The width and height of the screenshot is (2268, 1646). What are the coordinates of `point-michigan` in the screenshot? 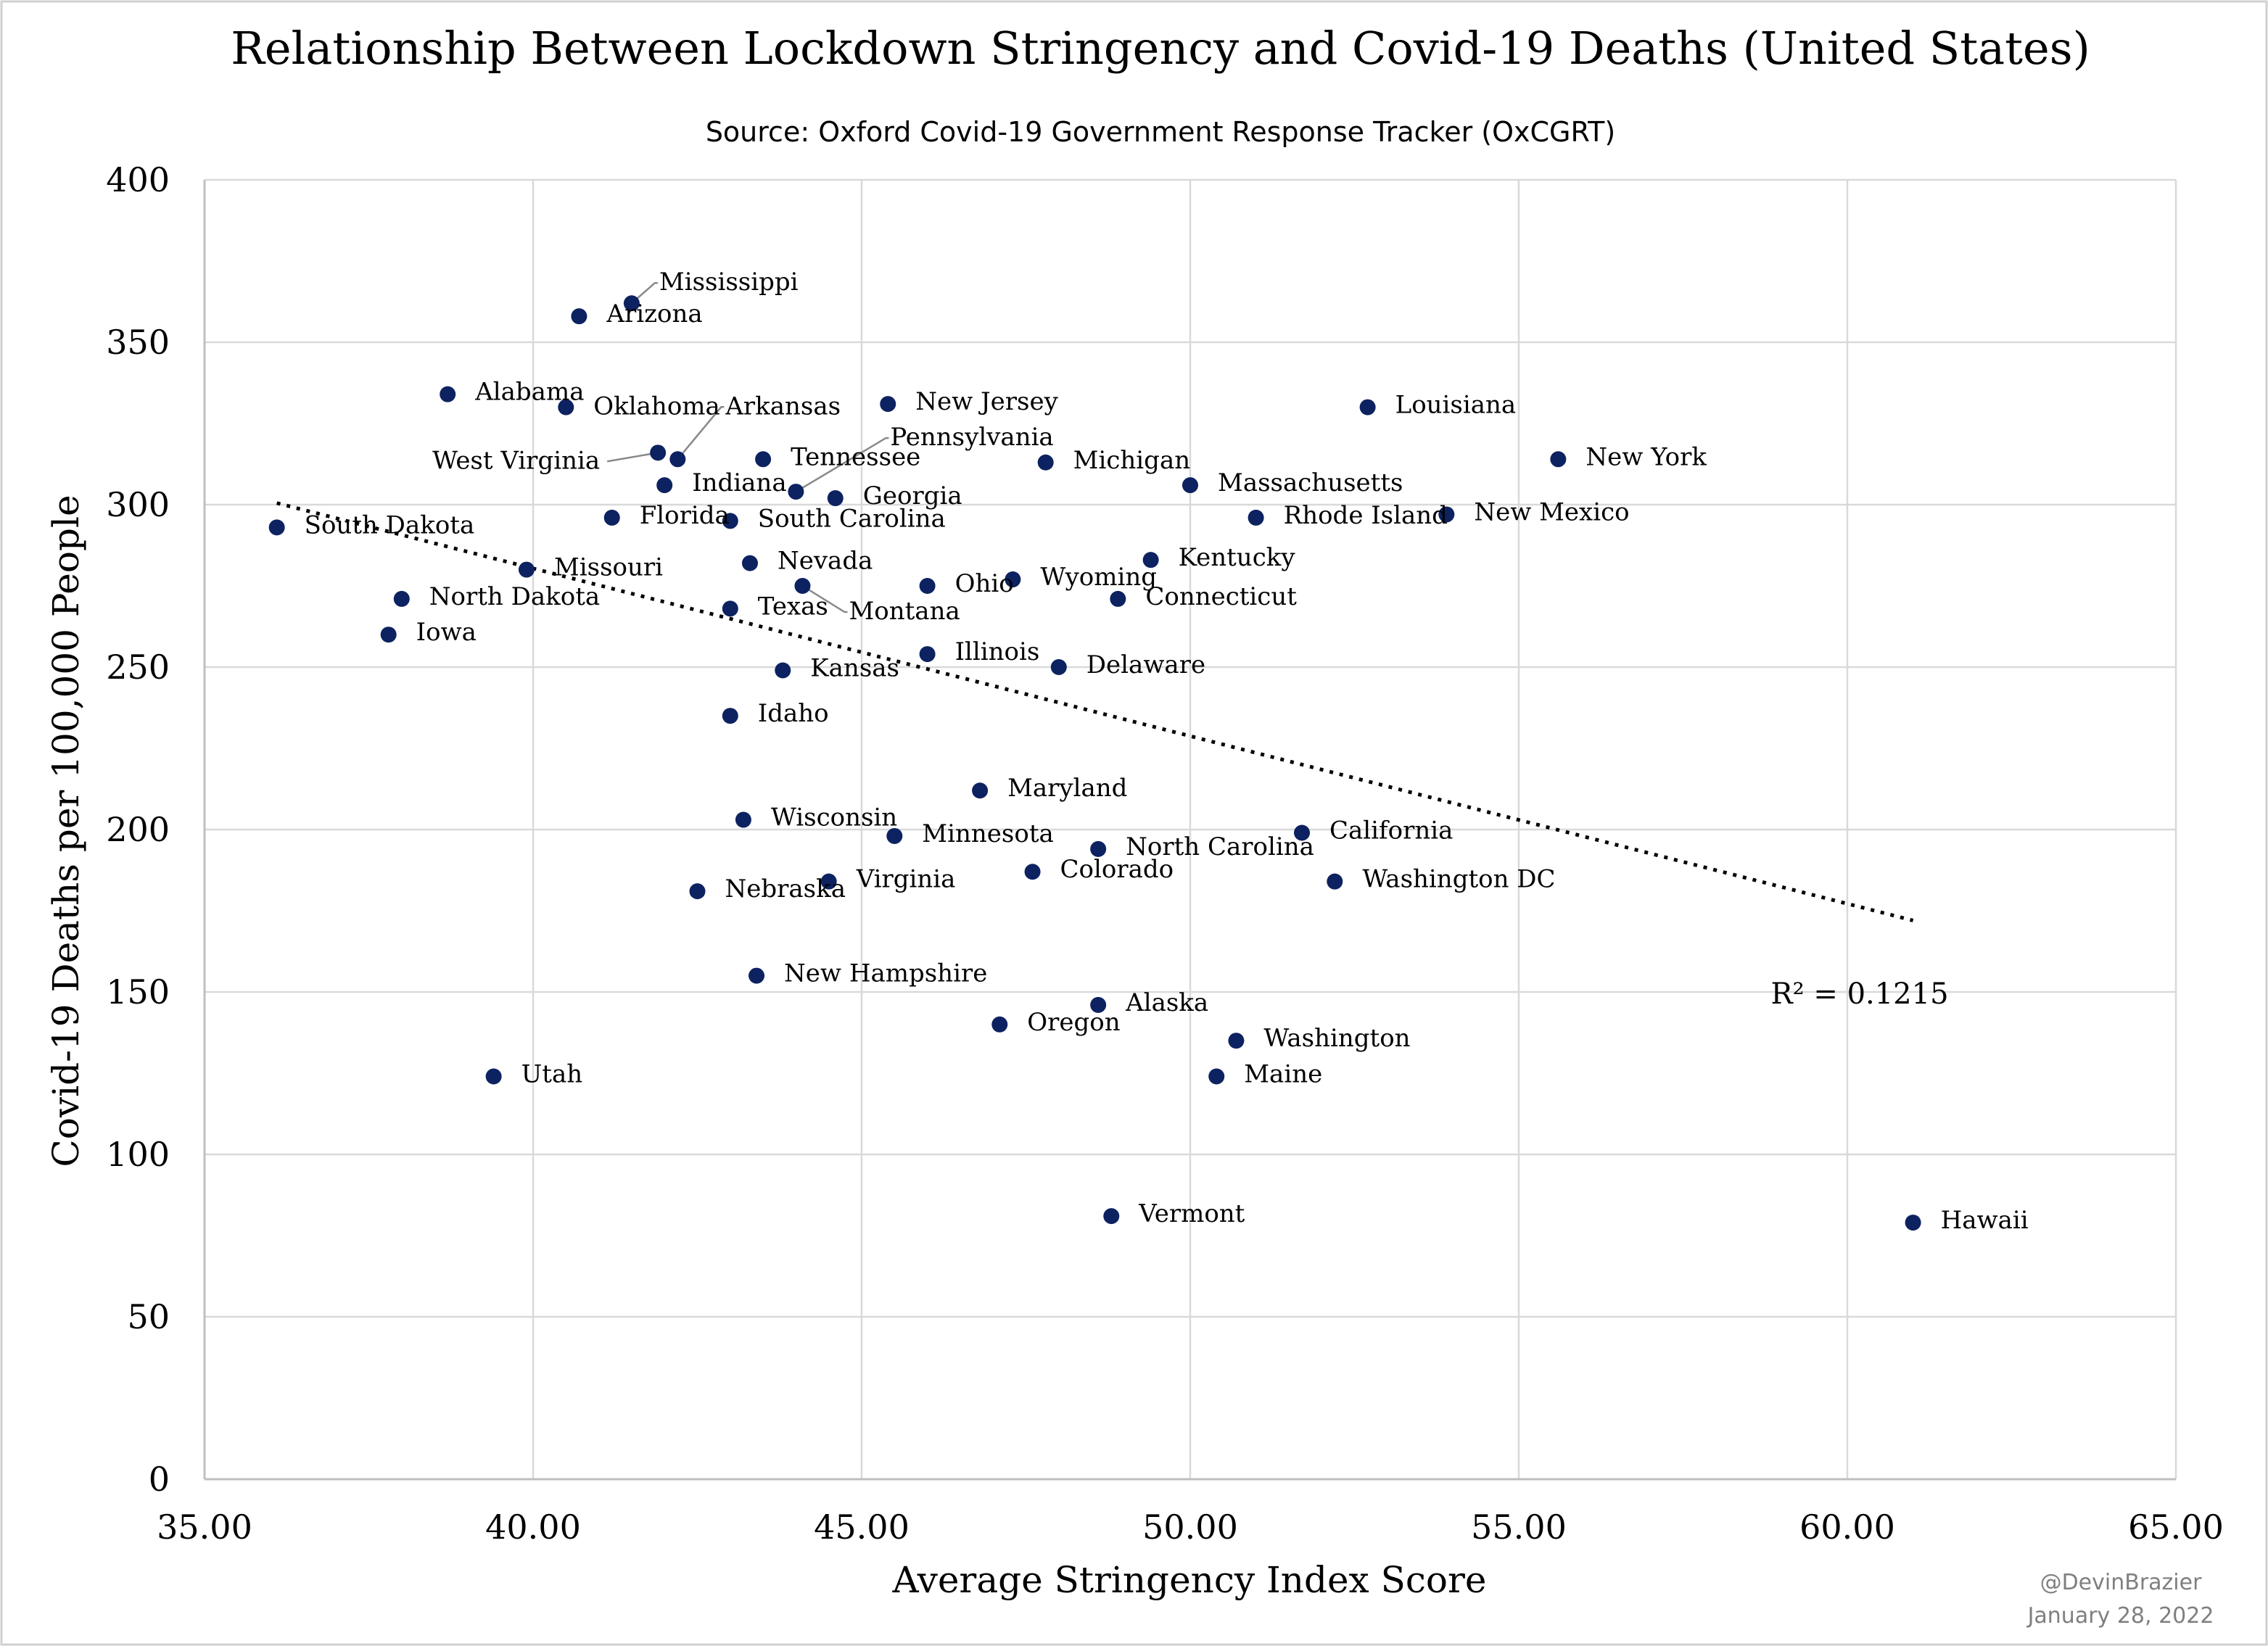 It's located at (1045, 462).